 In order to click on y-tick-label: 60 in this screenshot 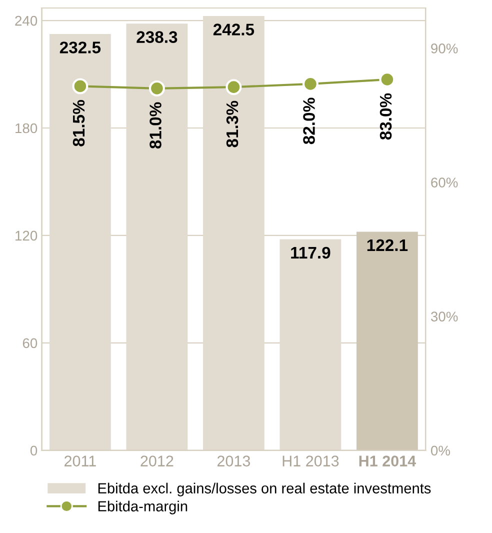, I will do `click(30, 343)`.